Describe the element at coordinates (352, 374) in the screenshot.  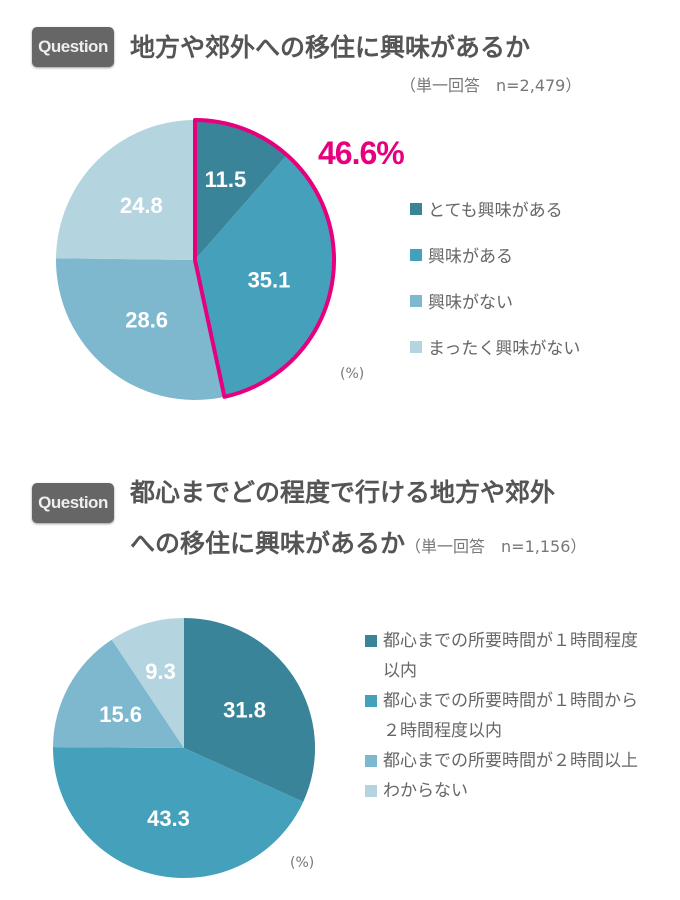
I see `chart-1-unit: (%)` at that location.